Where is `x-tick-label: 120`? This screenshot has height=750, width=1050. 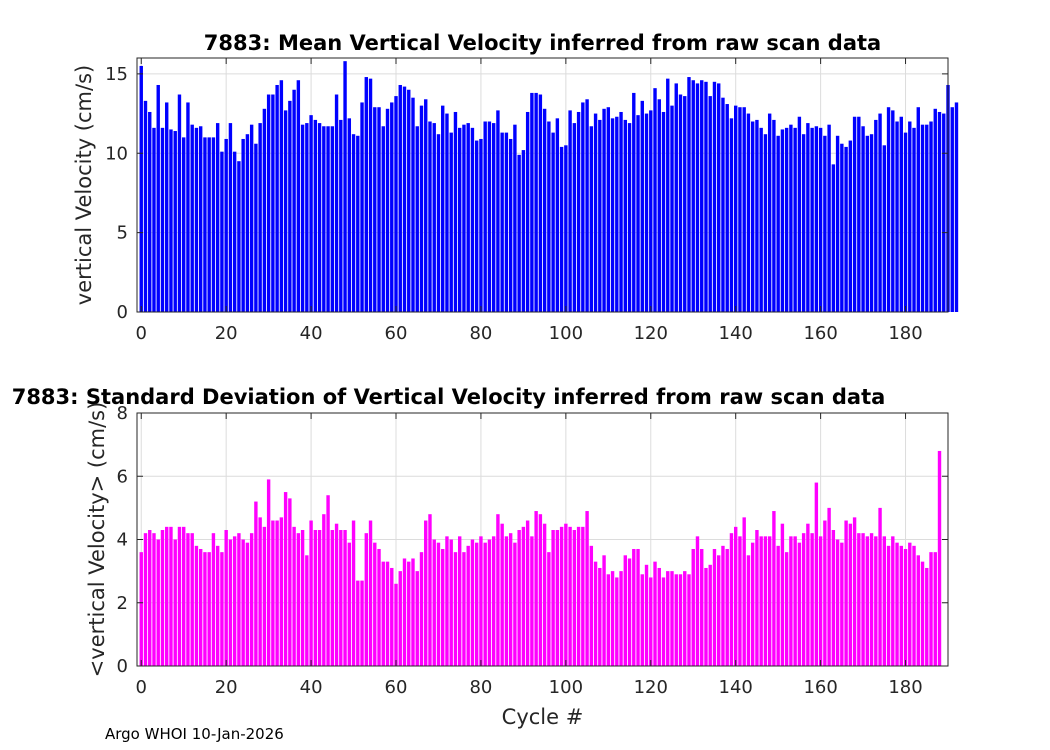 x-tick-label: 120 is located at coordinates (651, 687).